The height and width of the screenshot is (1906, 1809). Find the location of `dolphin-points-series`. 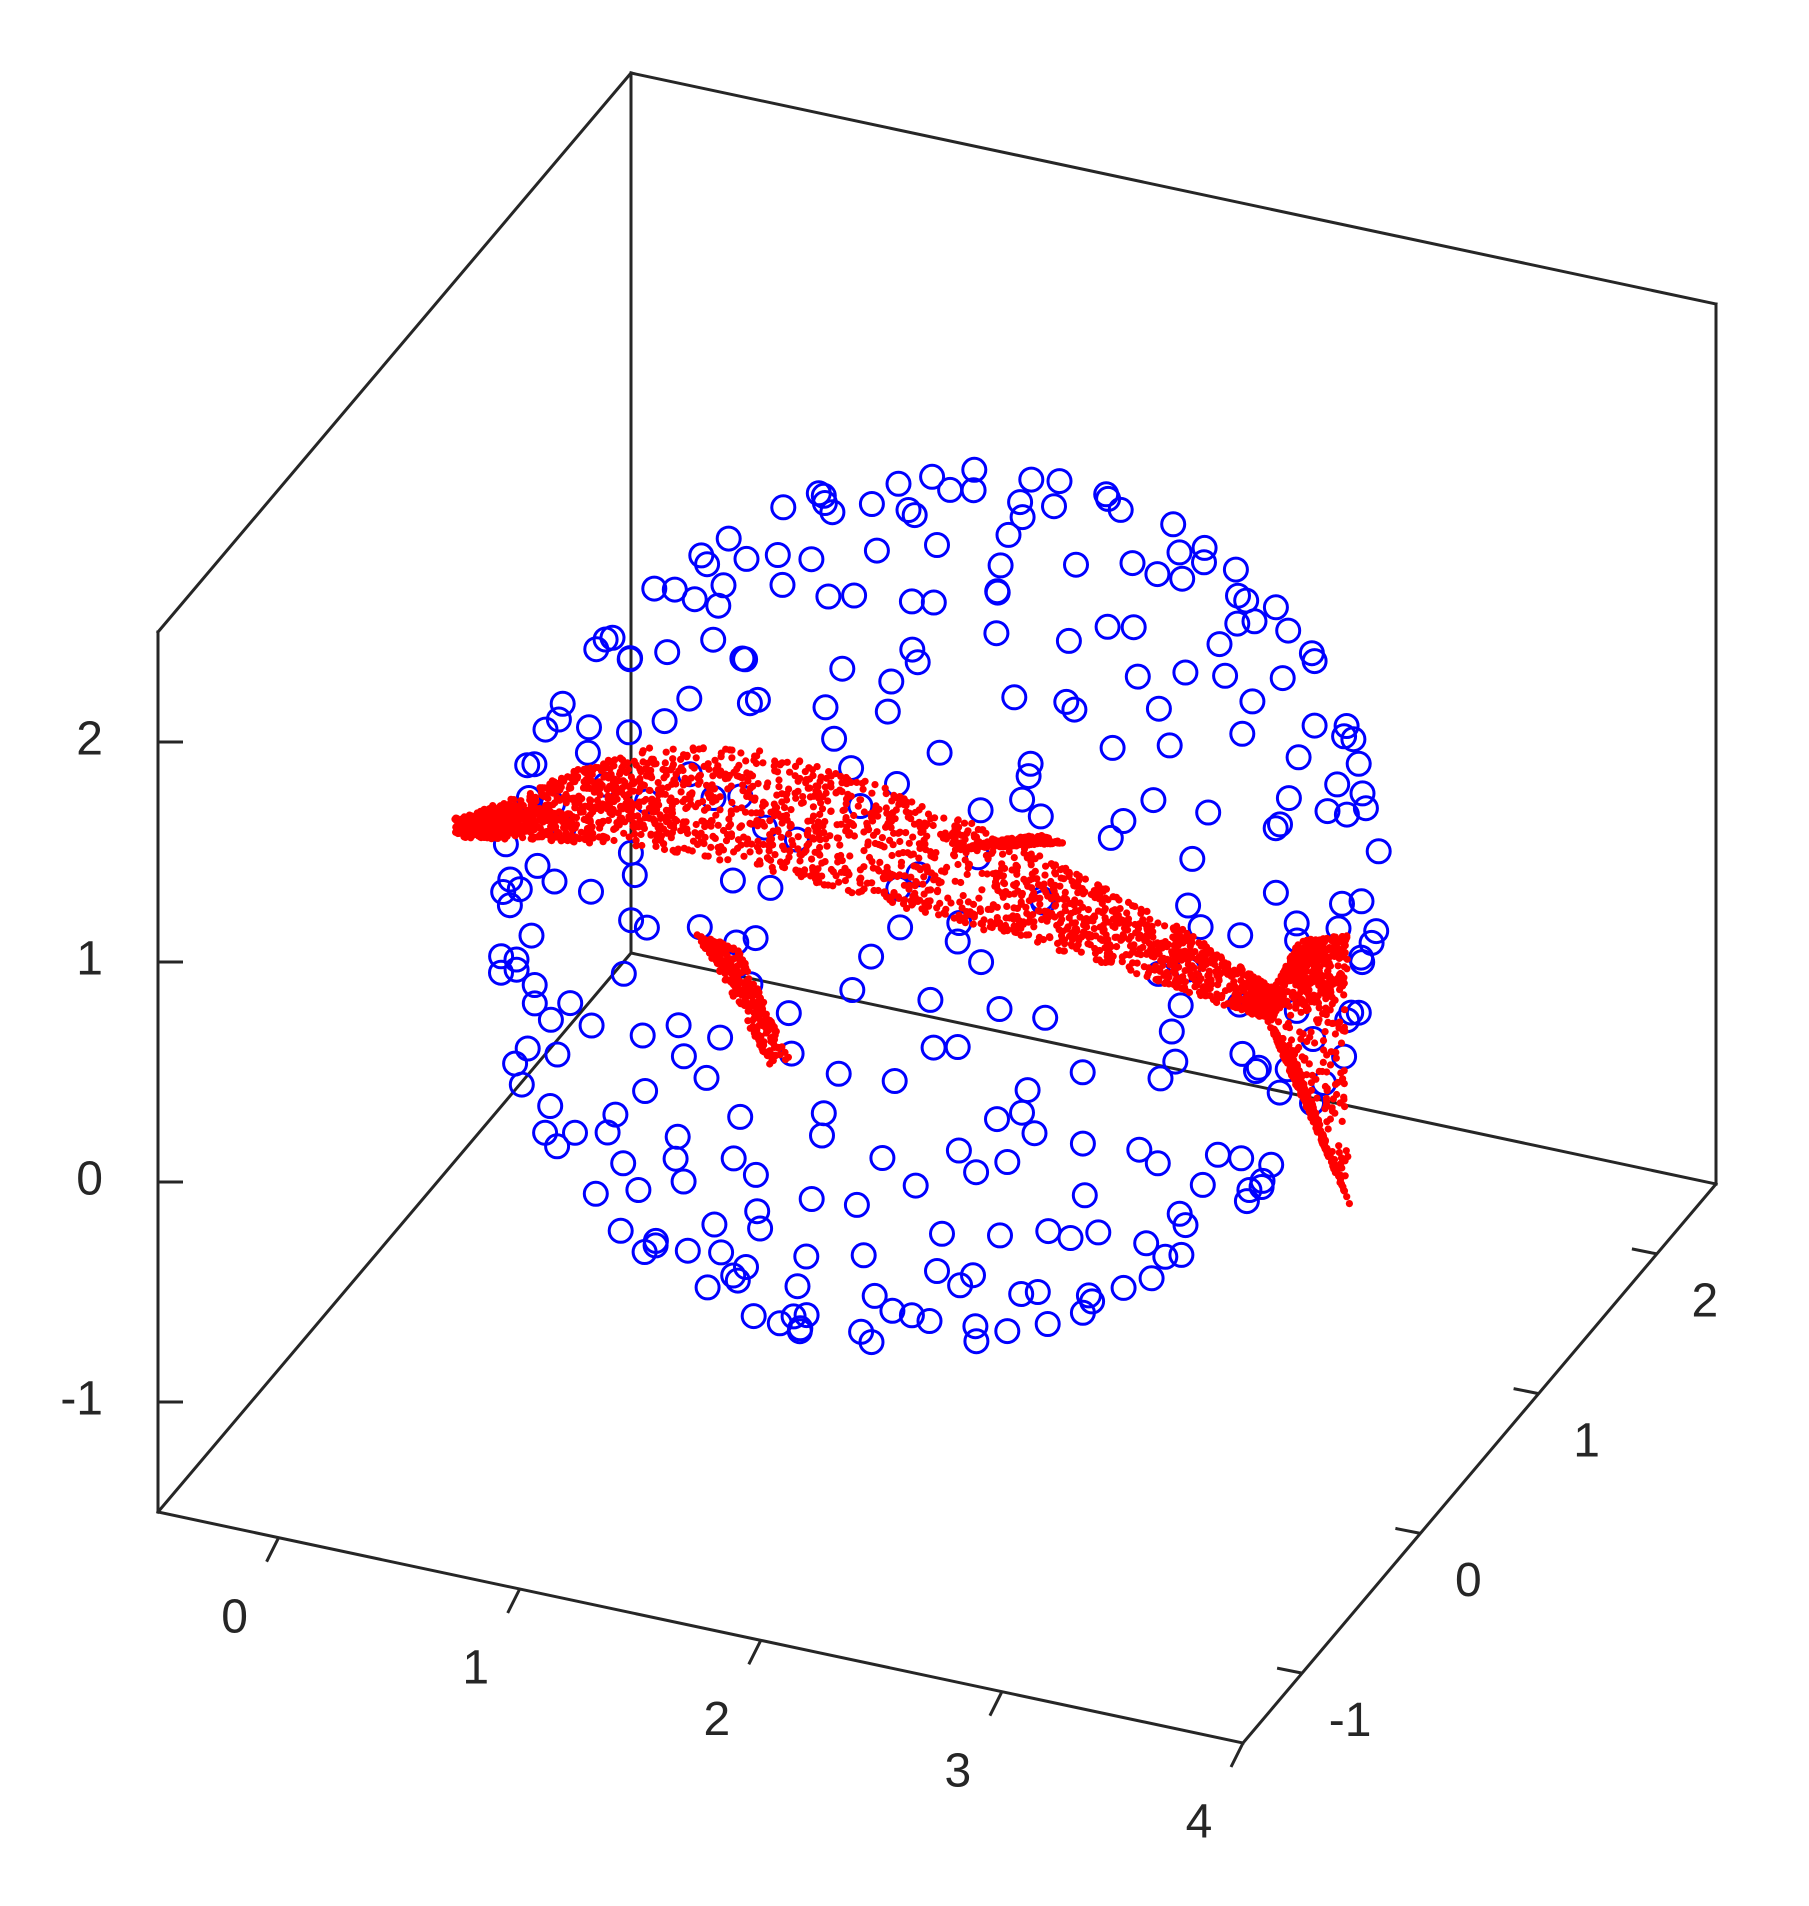

dolphin-points-series is located at coordinates (902, 976).